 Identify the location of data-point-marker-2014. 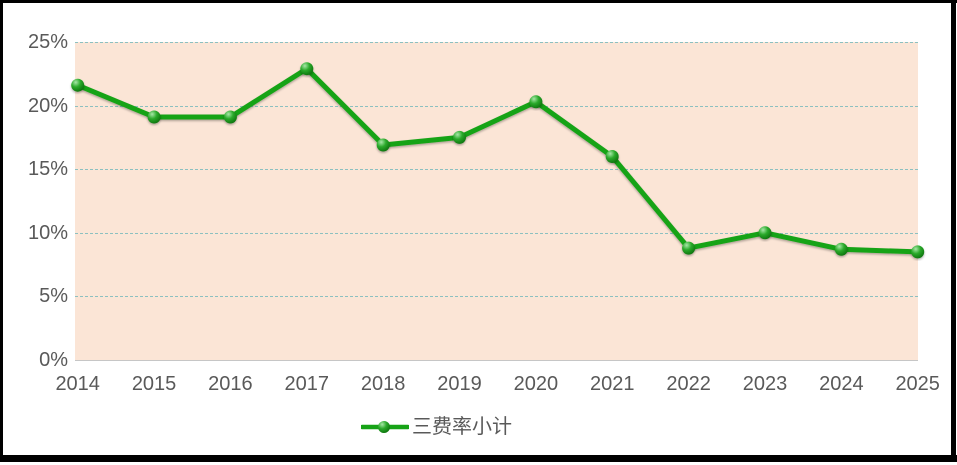
(78, 85).